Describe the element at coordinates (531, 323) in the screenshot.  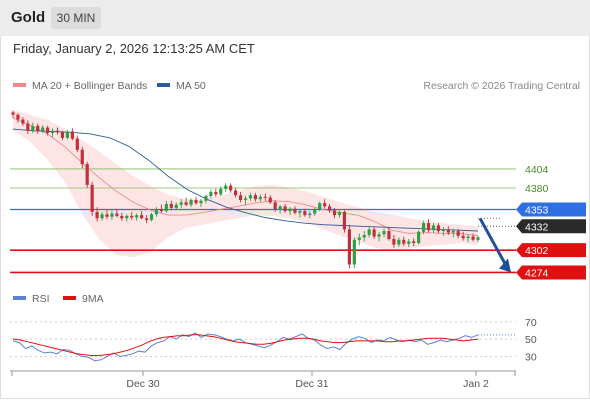
I see `rsi-tick-70: 70` at that location.